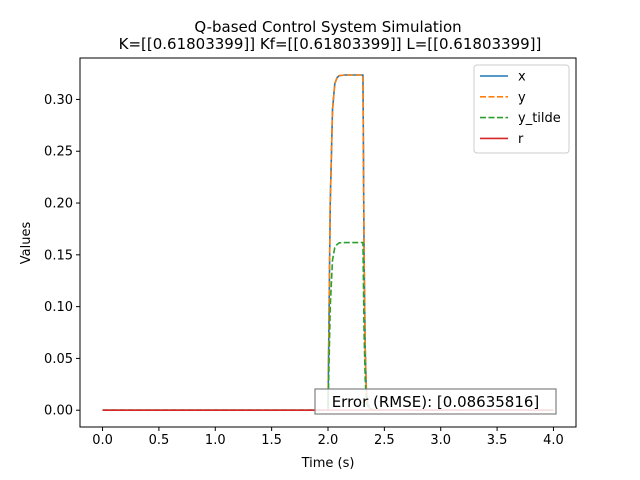 The height and width of the screenshot is (480, 640). Describe the element at coordinates (553, 440) in the screenshot. I see `x-tick-label: 4.0` at that location.